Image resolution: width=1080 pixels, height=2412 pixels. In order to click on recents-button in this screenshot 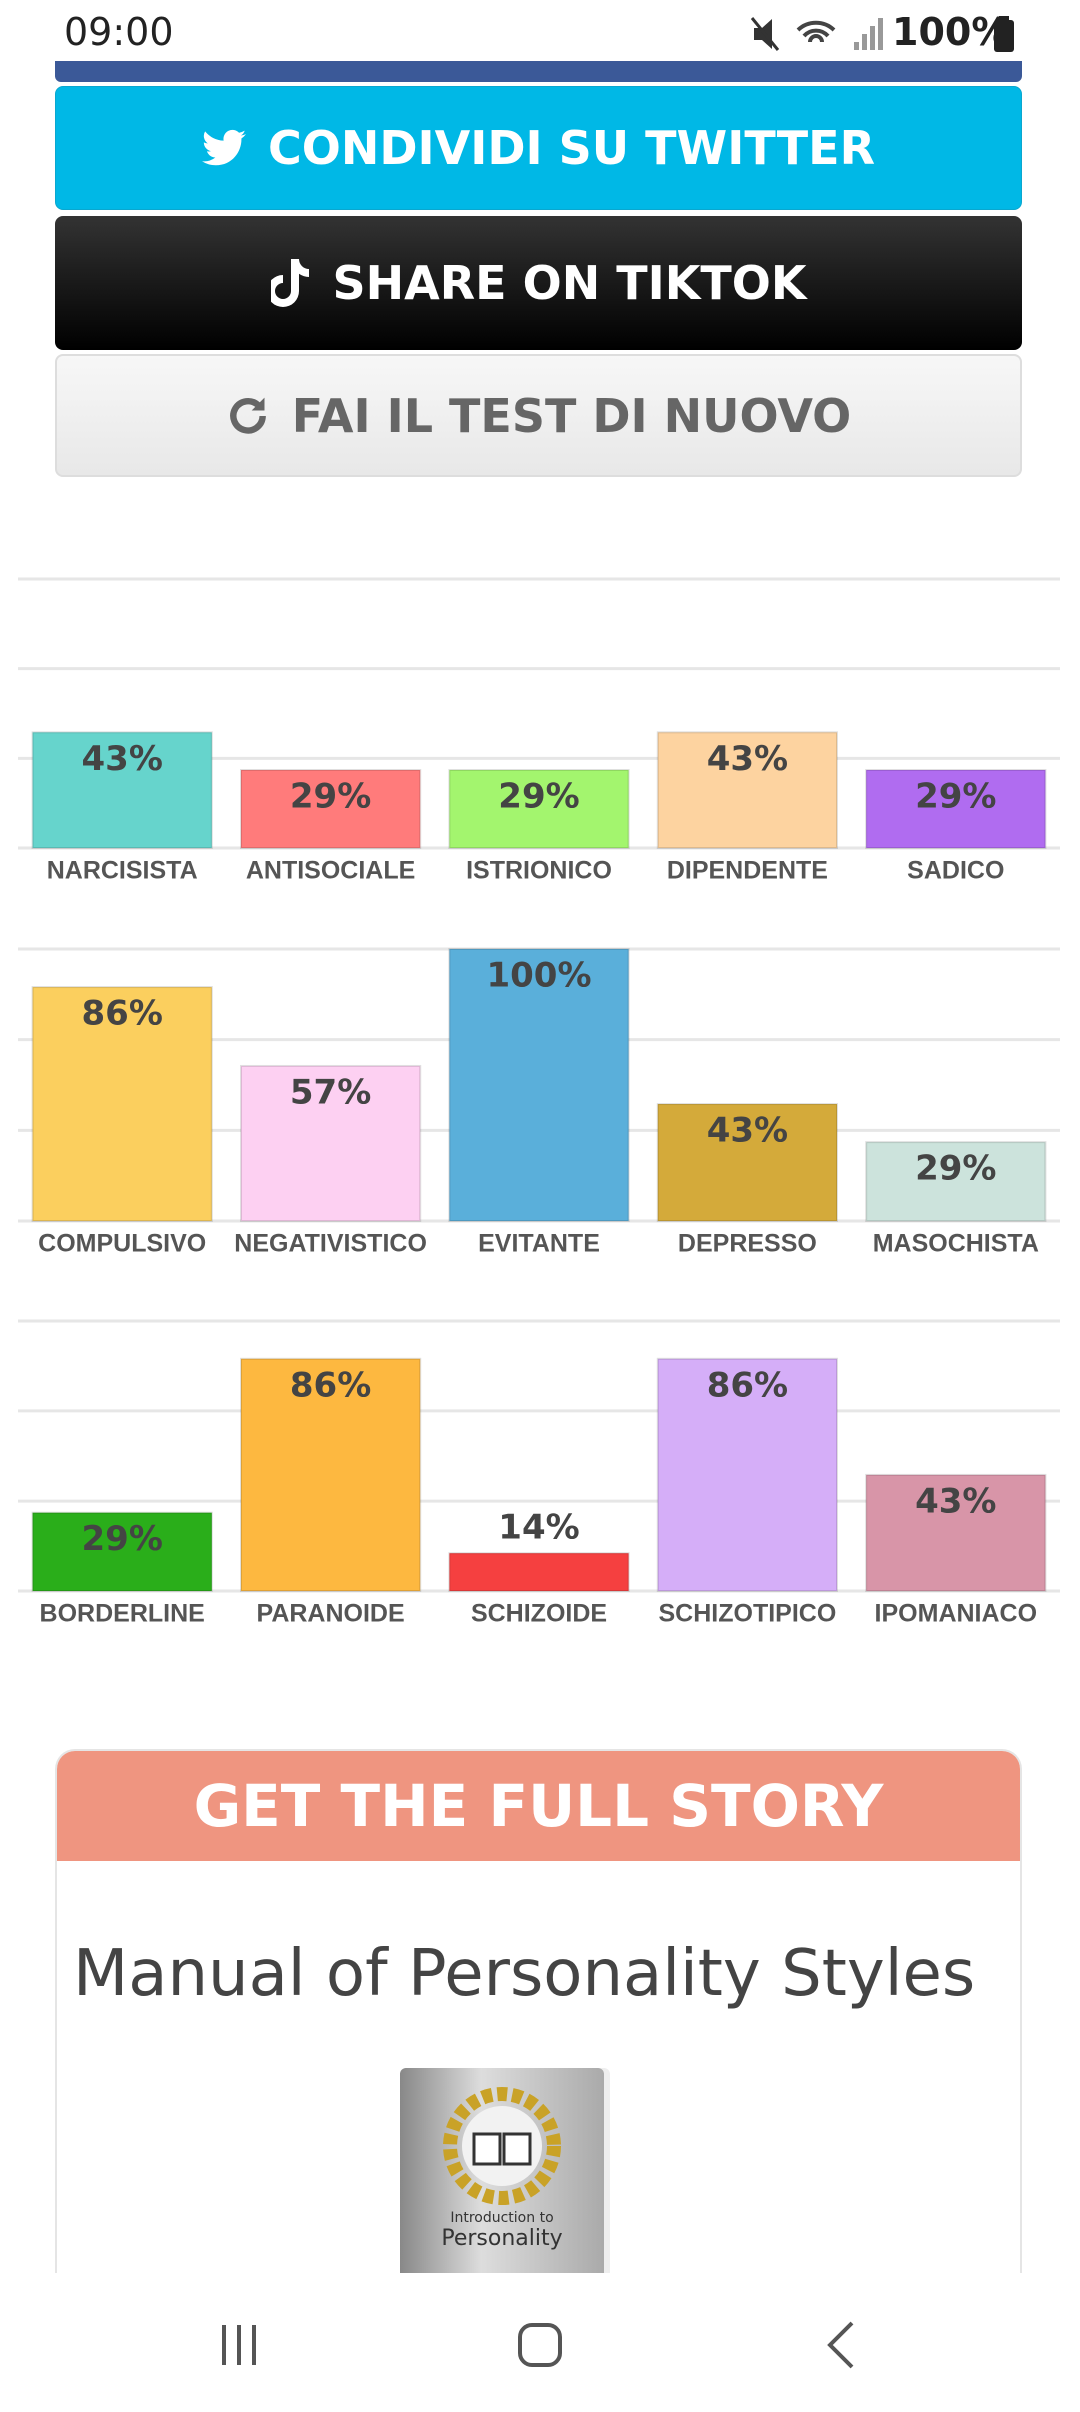, I will do `click(239, 2345)`.